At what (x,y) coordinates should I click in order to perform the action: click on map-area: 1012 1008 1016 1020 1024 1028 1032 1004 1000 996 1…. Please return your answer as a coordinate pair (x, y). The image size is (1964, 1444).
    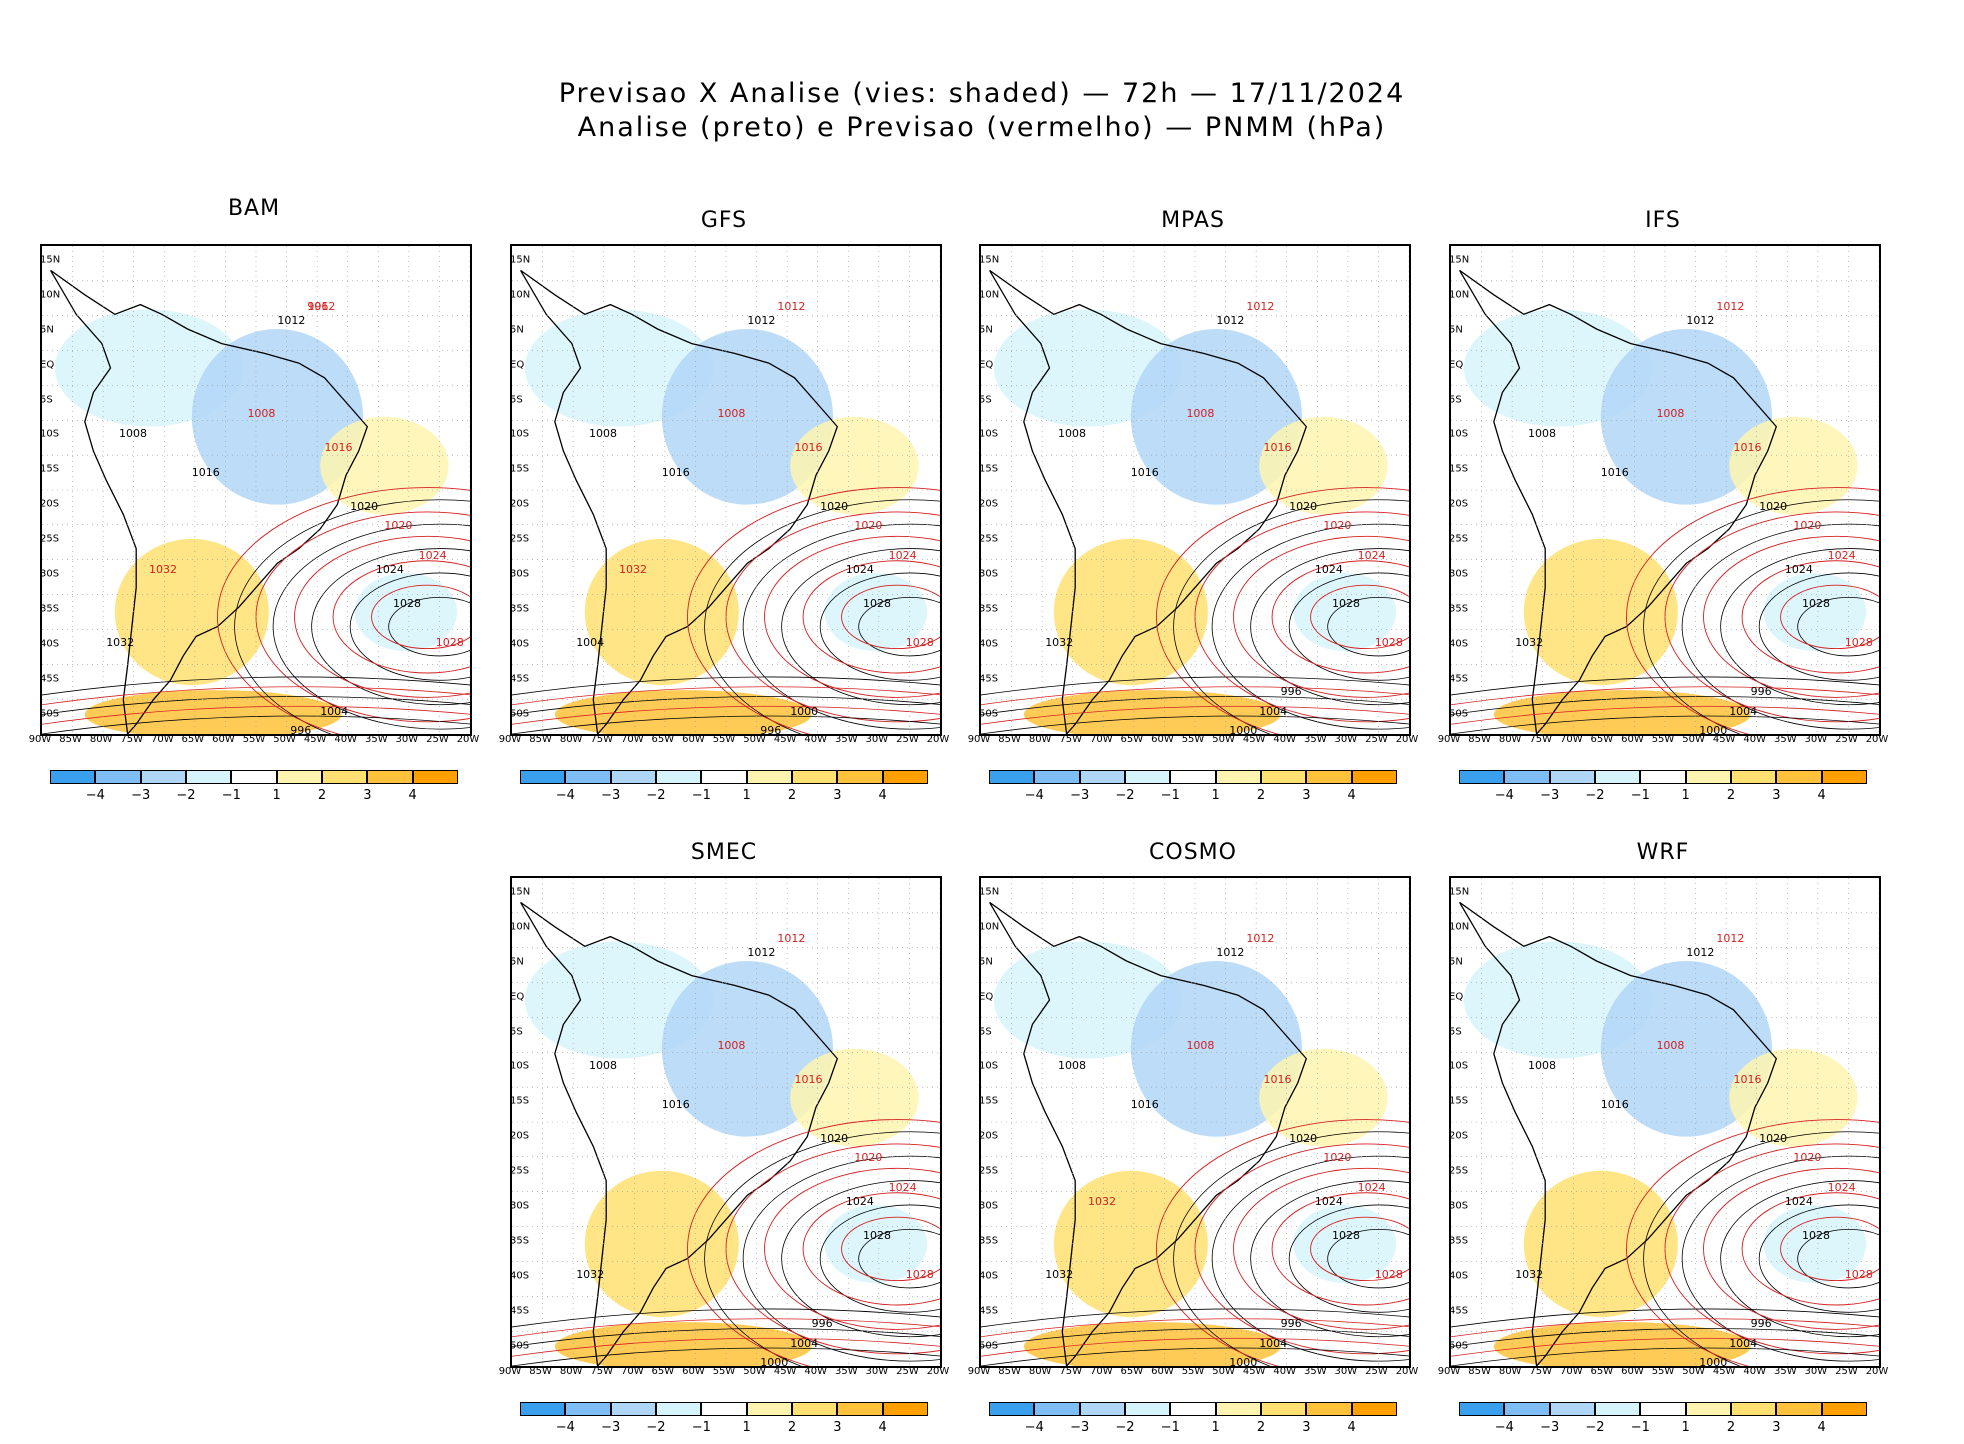
    Looking at the image, I should click on (726, 1122).